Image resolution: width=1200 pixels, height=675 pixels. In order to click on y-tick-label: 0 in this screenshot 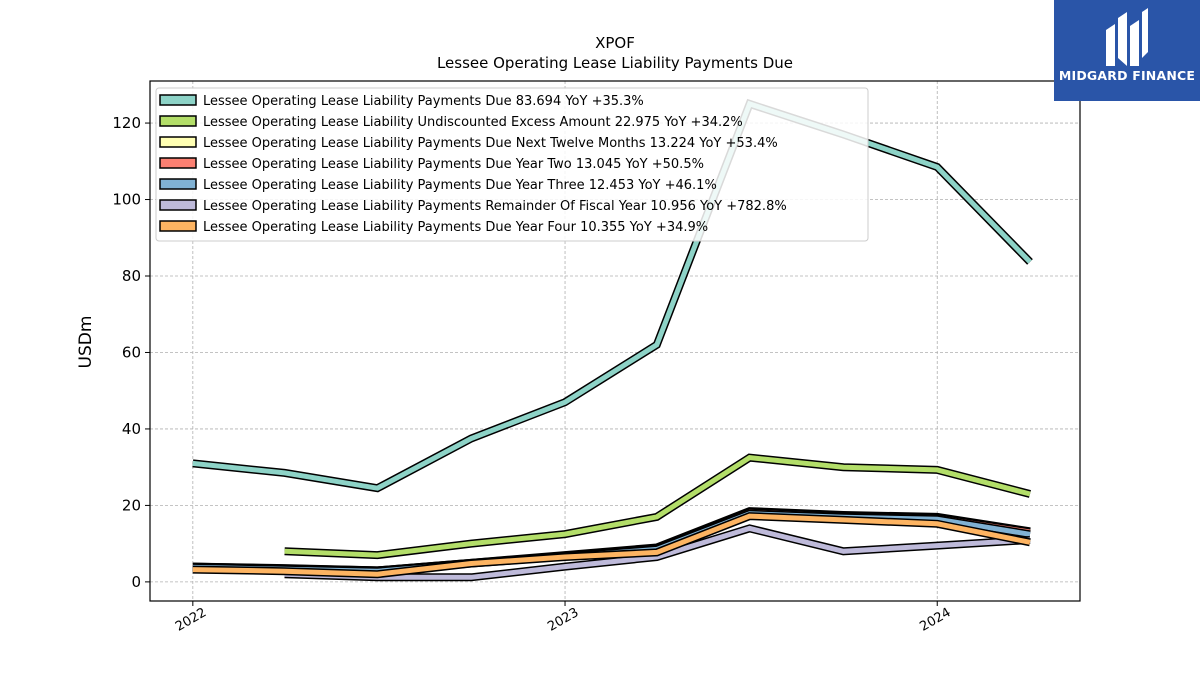, I will do `click(136, 582)`.